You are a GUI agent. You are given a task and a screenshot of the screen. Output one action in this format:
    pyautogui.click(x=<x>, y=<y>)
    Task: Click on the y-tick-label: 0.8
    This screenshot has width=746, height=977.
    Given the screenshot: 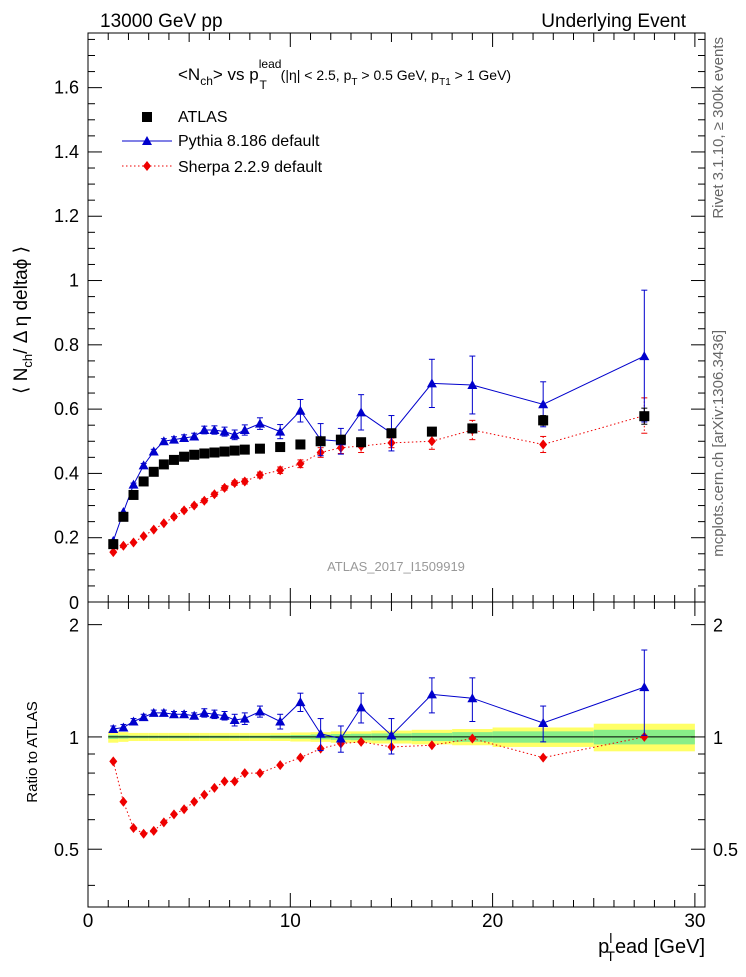 What is the action you would take?
    pyautogui.click(x=66, y=345)
    